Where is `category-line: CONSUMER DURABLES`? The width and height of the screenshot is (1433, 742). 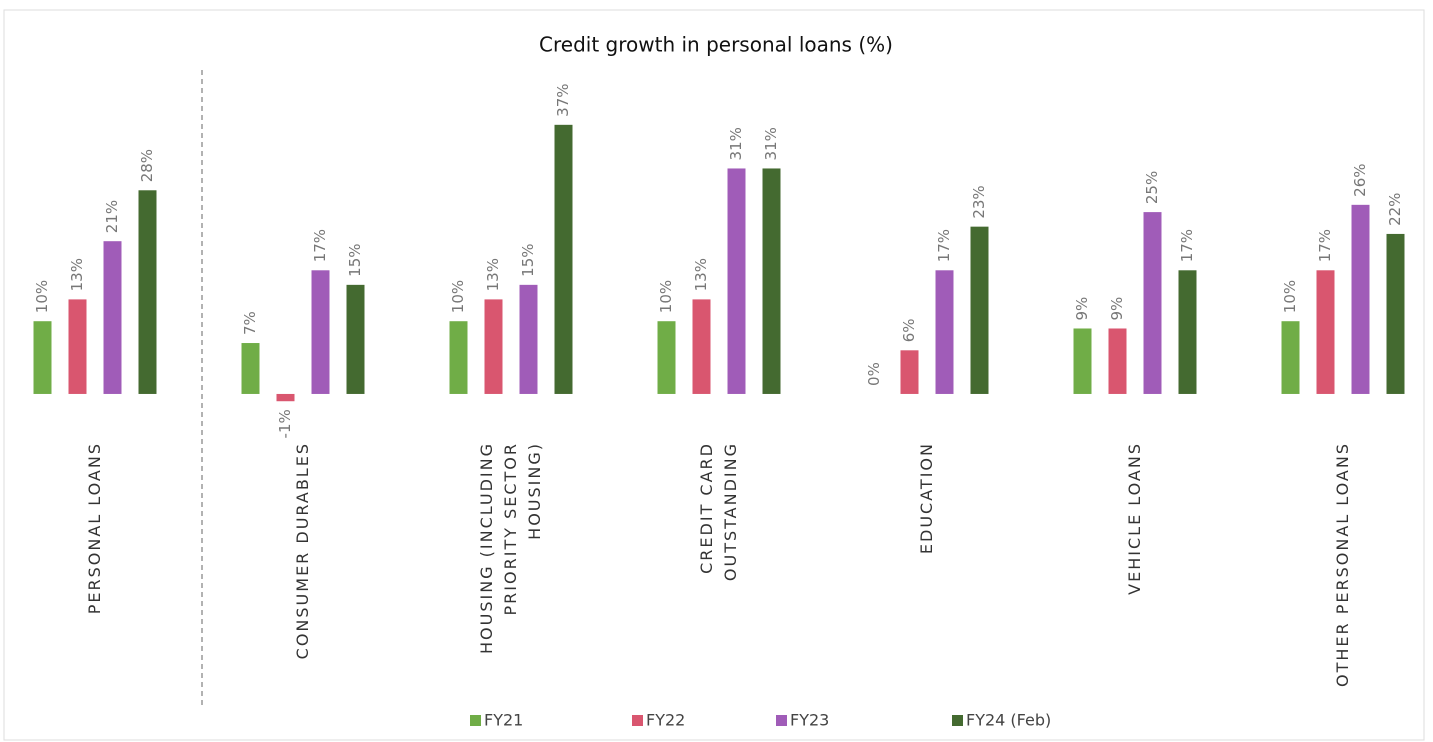 category-line: CONSUMER DURABLES is located at coordinates (302, 550).